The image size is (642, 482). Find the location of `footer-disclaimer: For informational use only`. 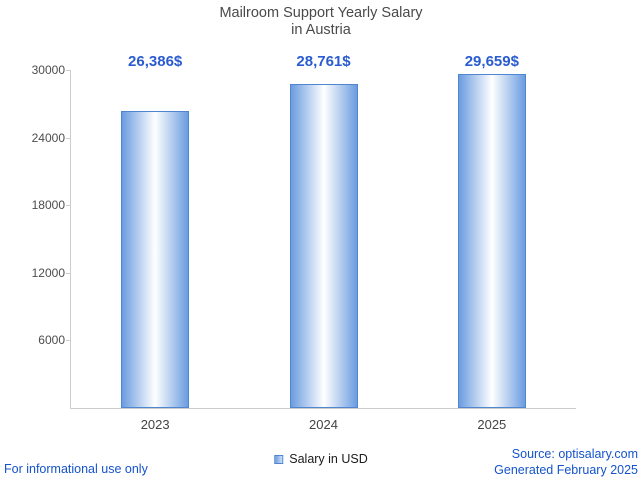

footer-disclaimer: For informational use only is located at coordinates (76, 469).